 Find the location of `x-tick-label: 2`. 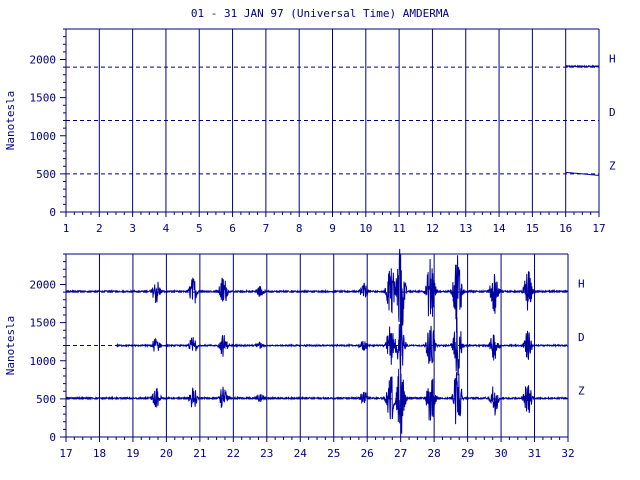

x-tick-label: 2 is located at coordinates (99, 228).